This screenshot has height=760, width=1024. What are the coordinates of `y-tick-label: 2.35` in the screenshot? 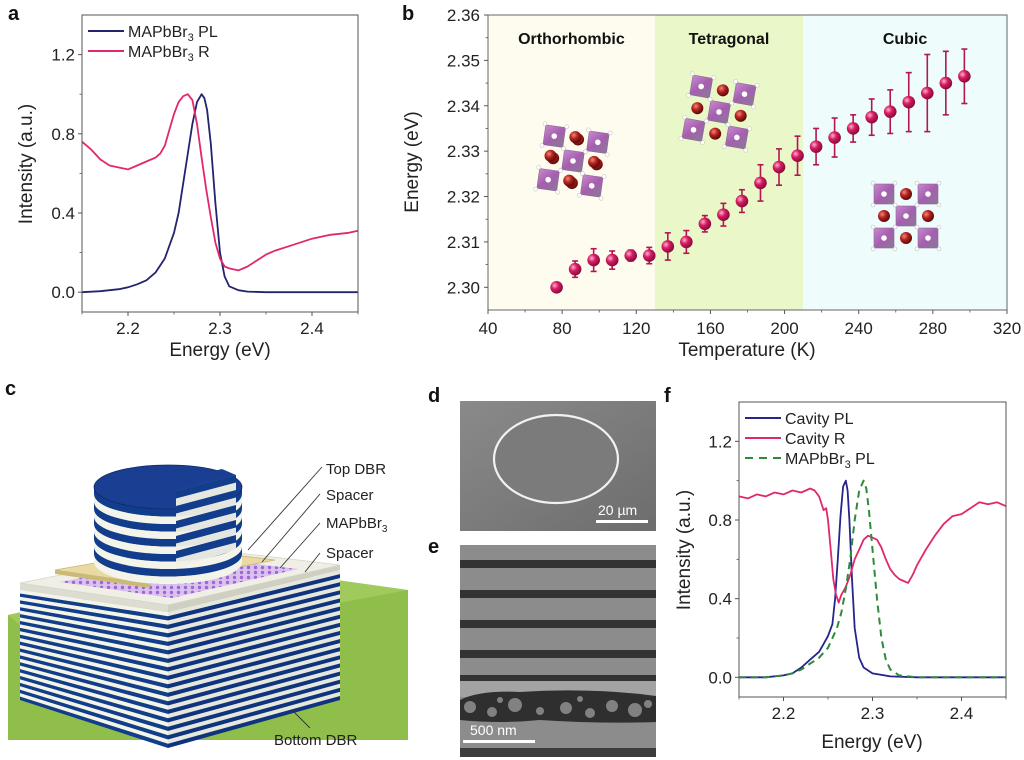 It's located at (463, 60).